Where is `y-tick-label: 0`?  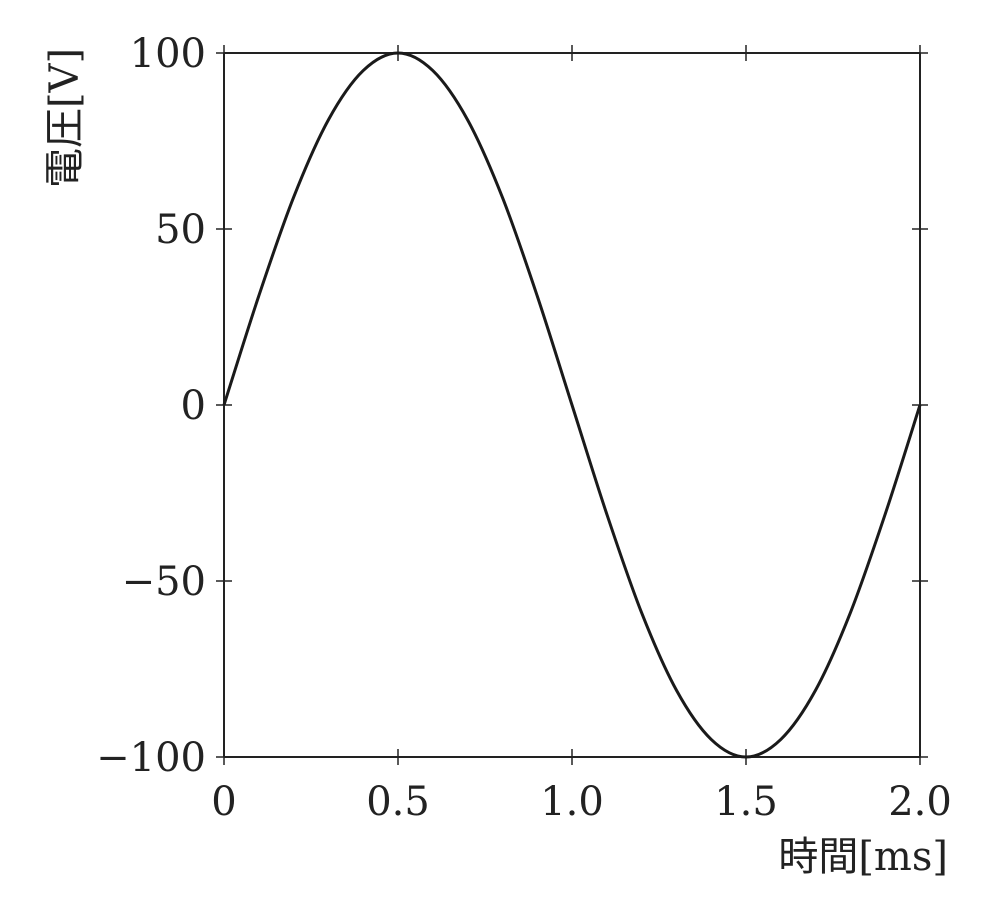
y-tick-label: 0 is located at coordinates (193, 406).